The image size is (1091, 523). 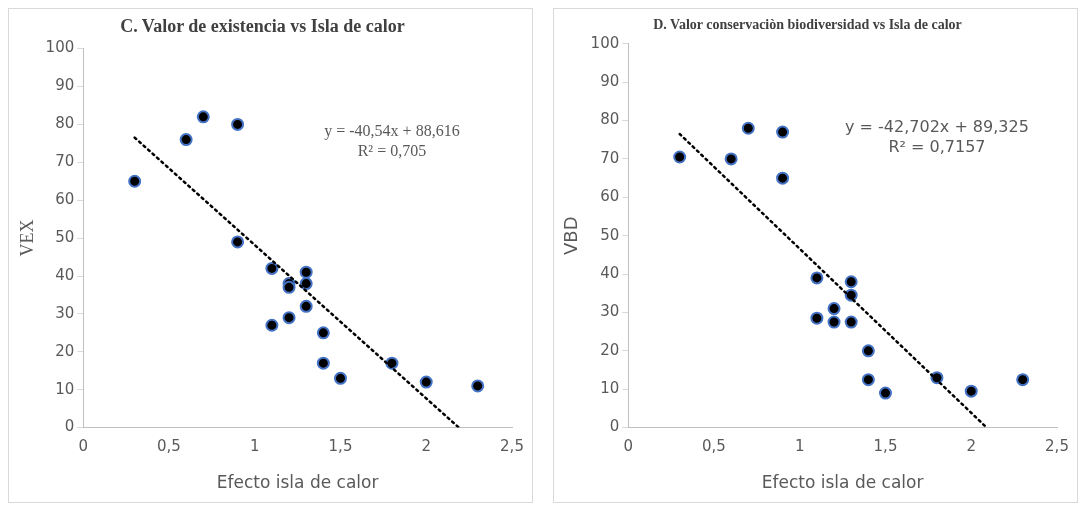 I want to click on annotation: R² = 0,705, so click(x=392, y=151).